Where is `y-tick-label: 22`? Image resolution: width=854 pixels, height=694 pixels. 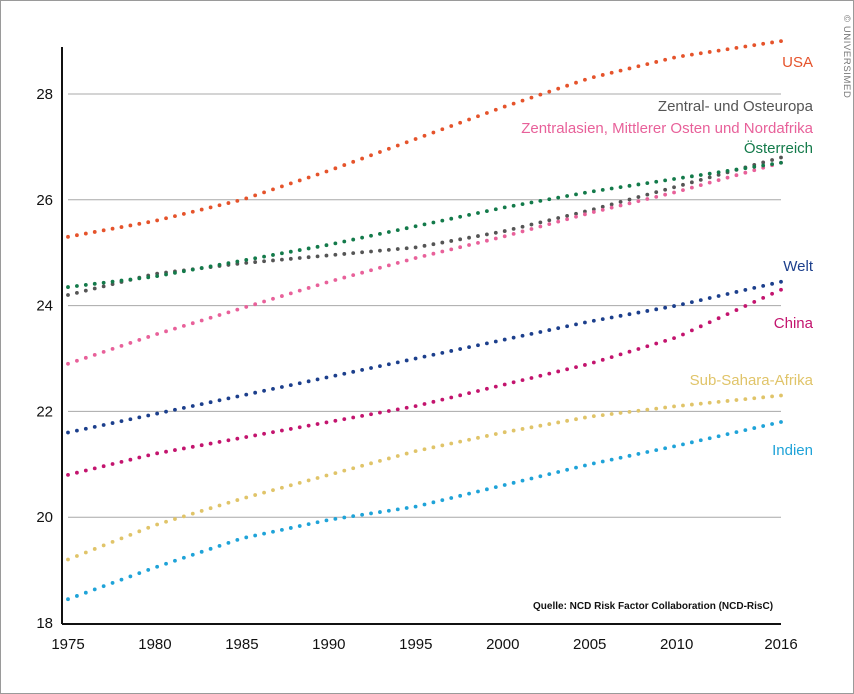 y-tick-label: 22 is located at coordinates (44, 411).